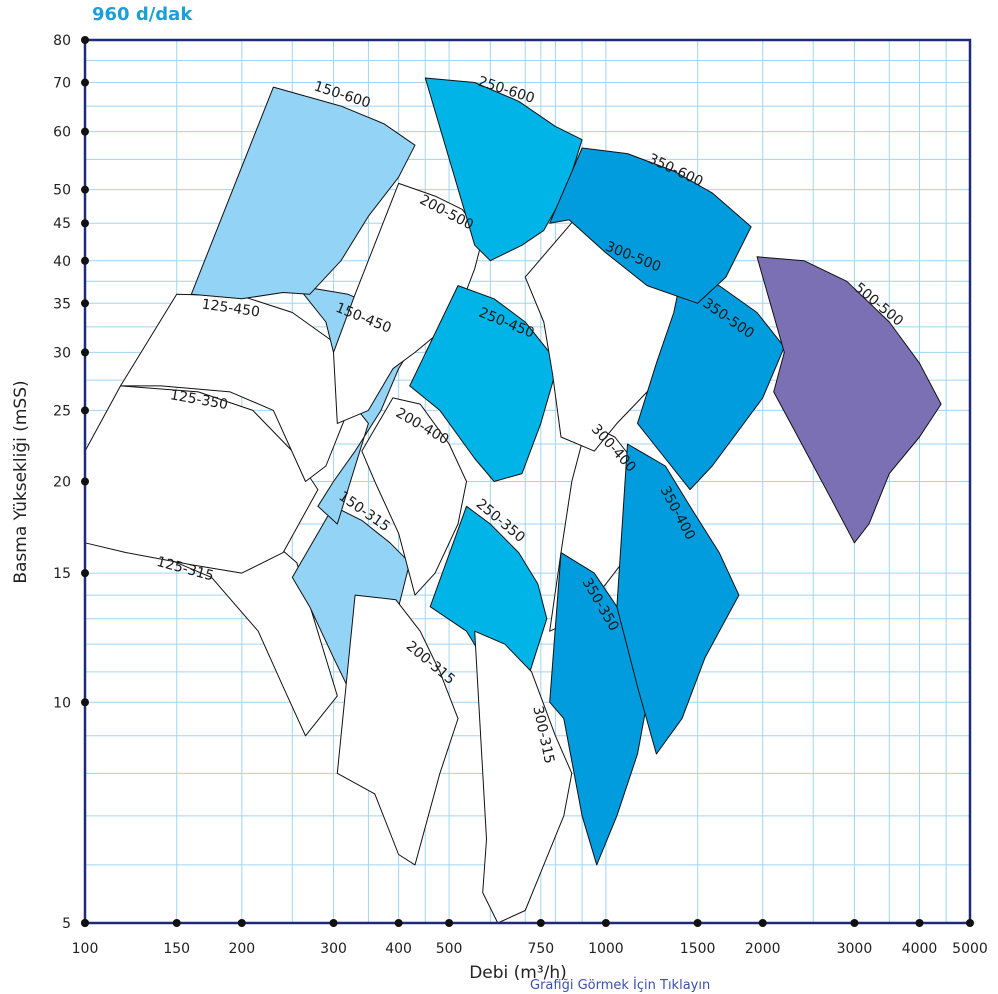 This screenshot has height=994, width=998. Describe the element at coordinates (698, 949) in the screenshot. I see `x-tick-label: 1500` at that location.